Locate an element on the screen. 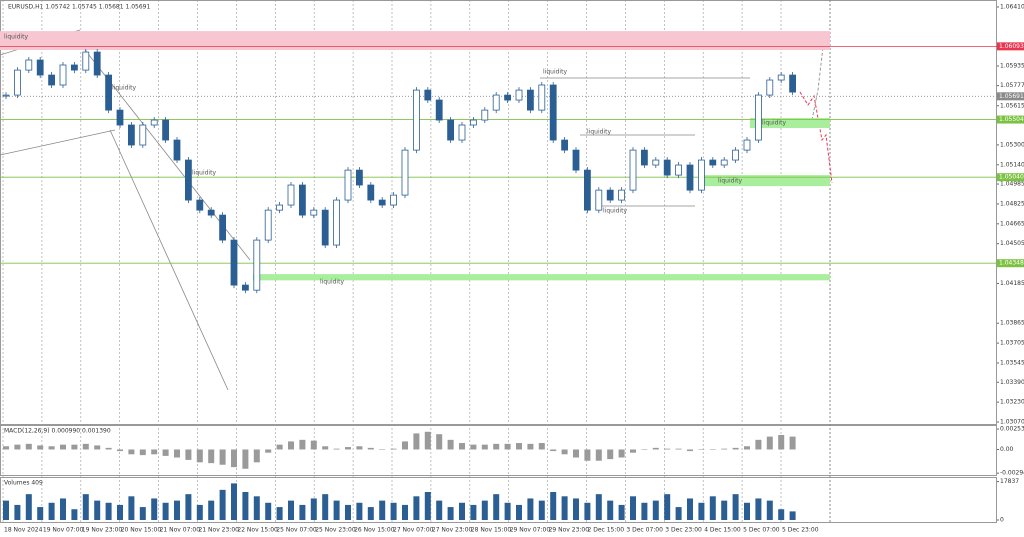 The image size is (1024, 537). y-tick-label: -0.002946 is located at coordinates (1012, 473).